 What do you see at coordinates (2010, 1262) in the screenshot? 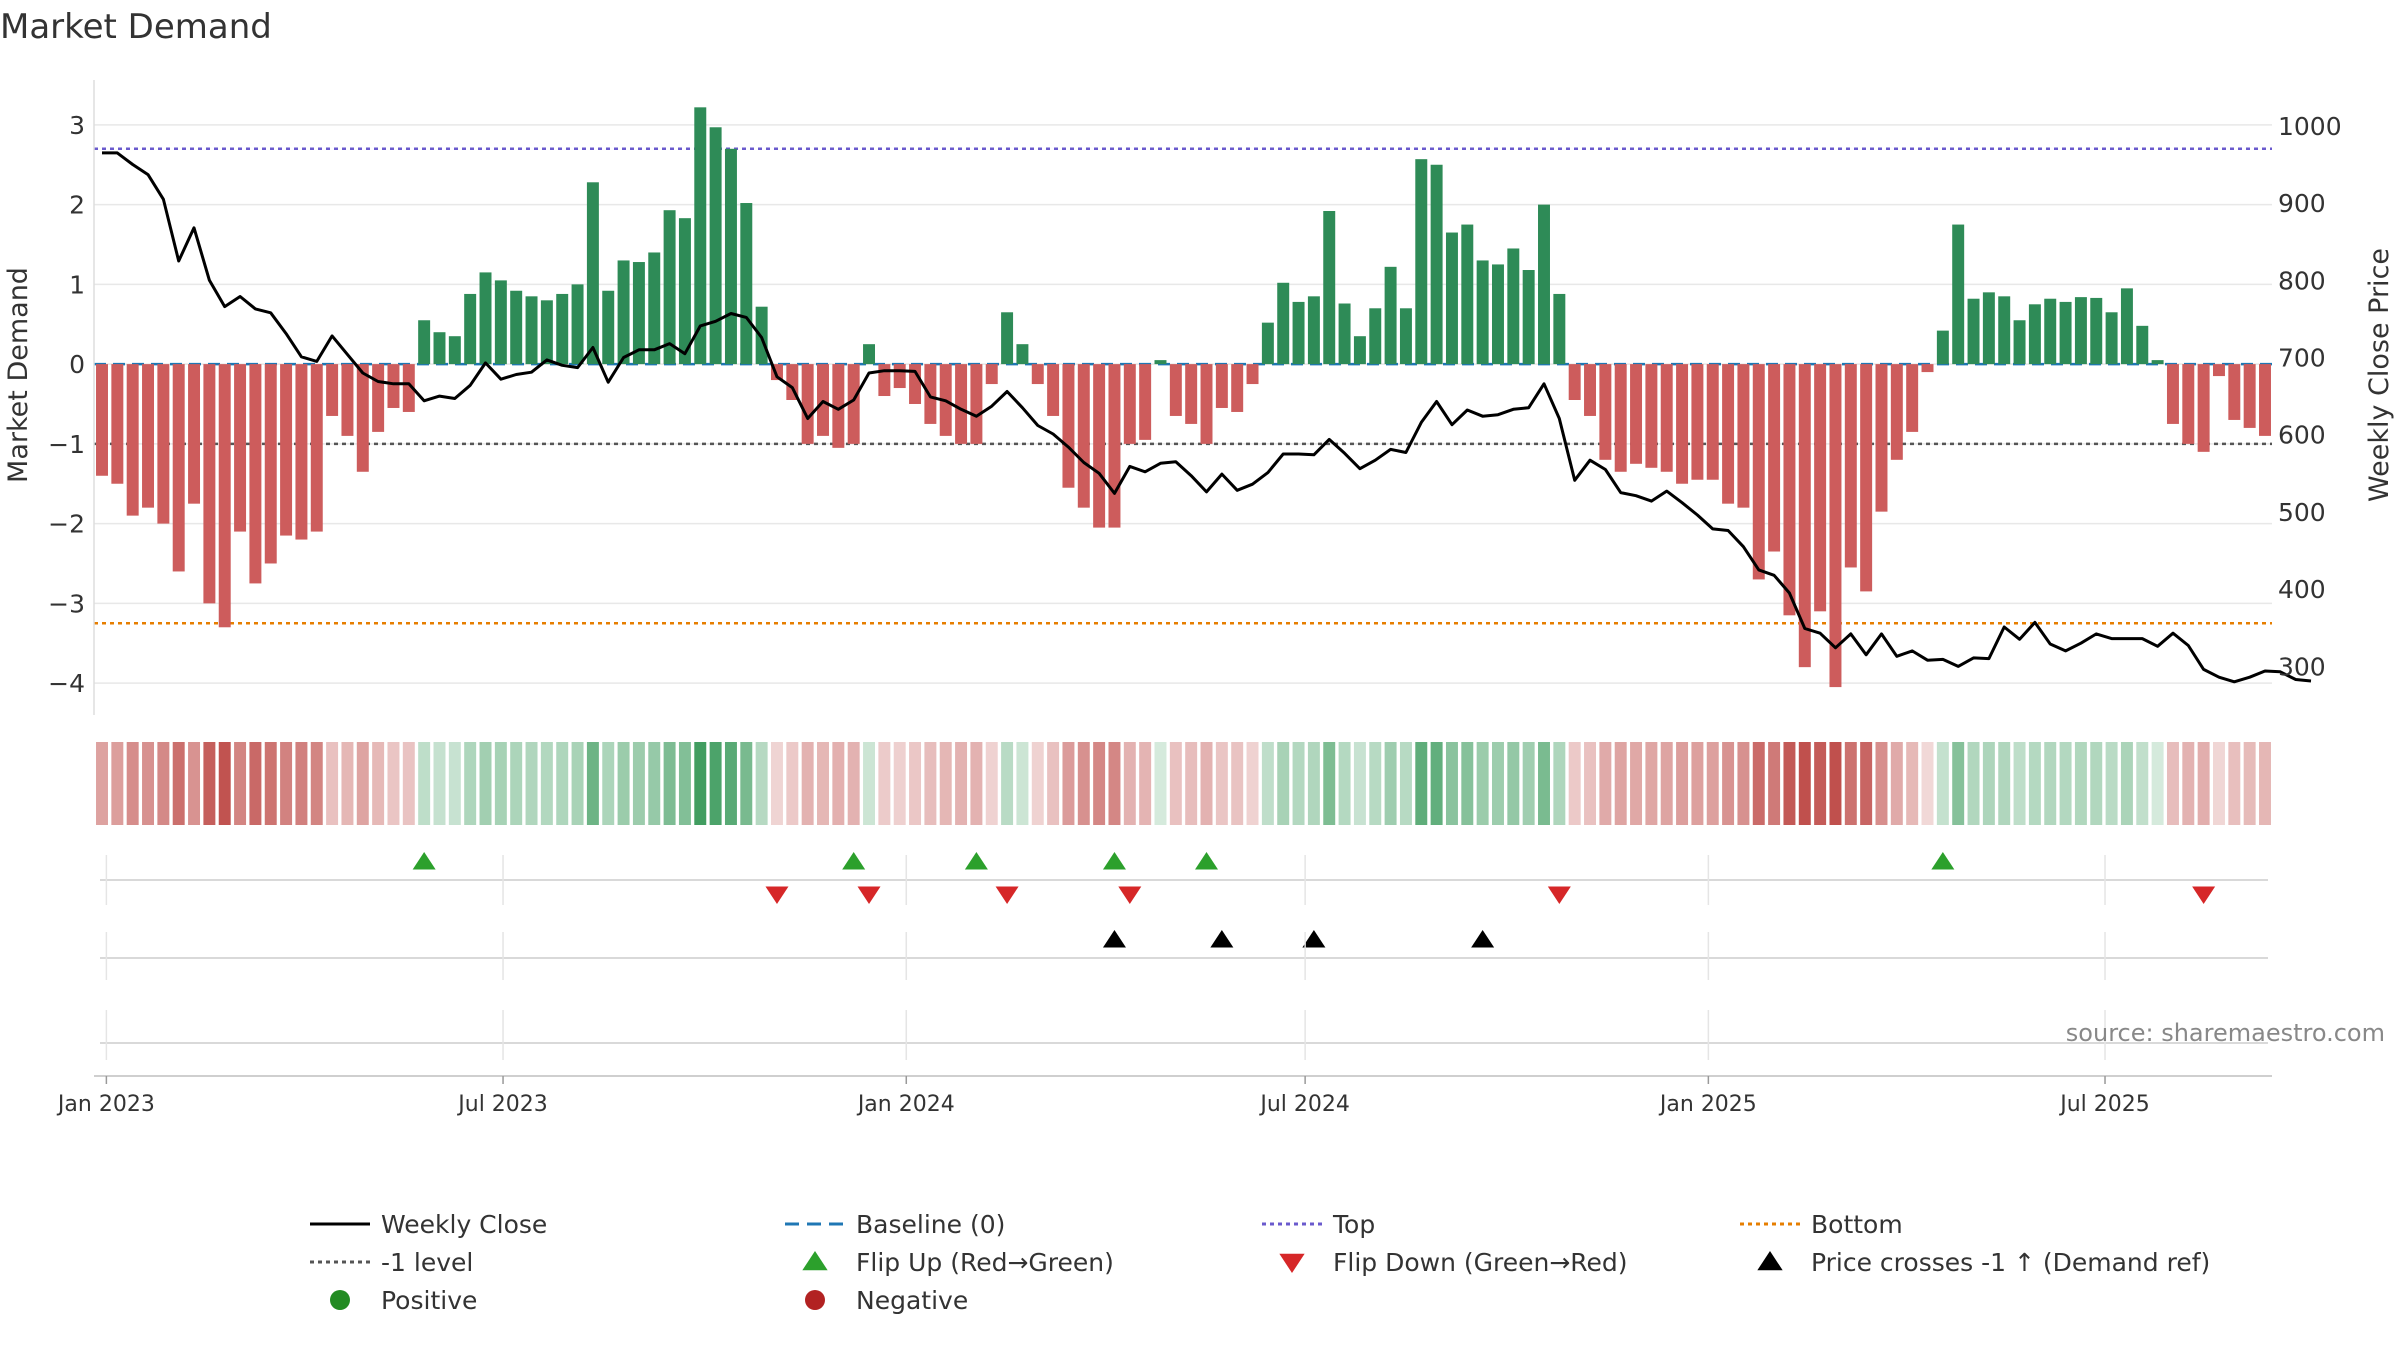
I see `legend-price-crosses-1-demand-ref-label: Price crosses -1 ↑ (Demand ref)` at bounding box center [2010, 1262].